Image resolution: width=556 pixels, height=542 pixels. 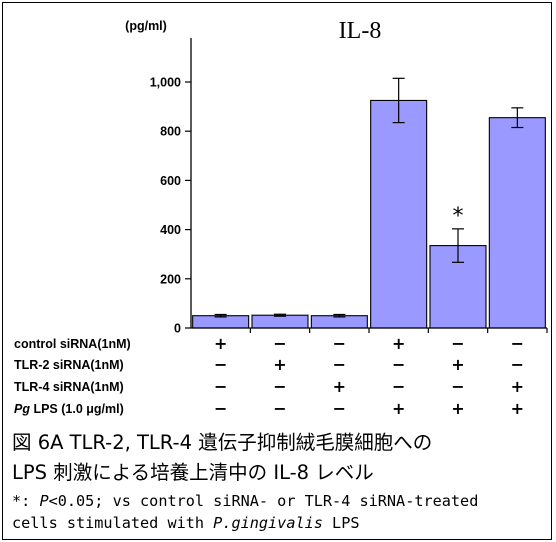 What do you see at coordinates (360, 31) in the screenshot?
I see `chart-title: IL-8` at bounding box center [360, 31].